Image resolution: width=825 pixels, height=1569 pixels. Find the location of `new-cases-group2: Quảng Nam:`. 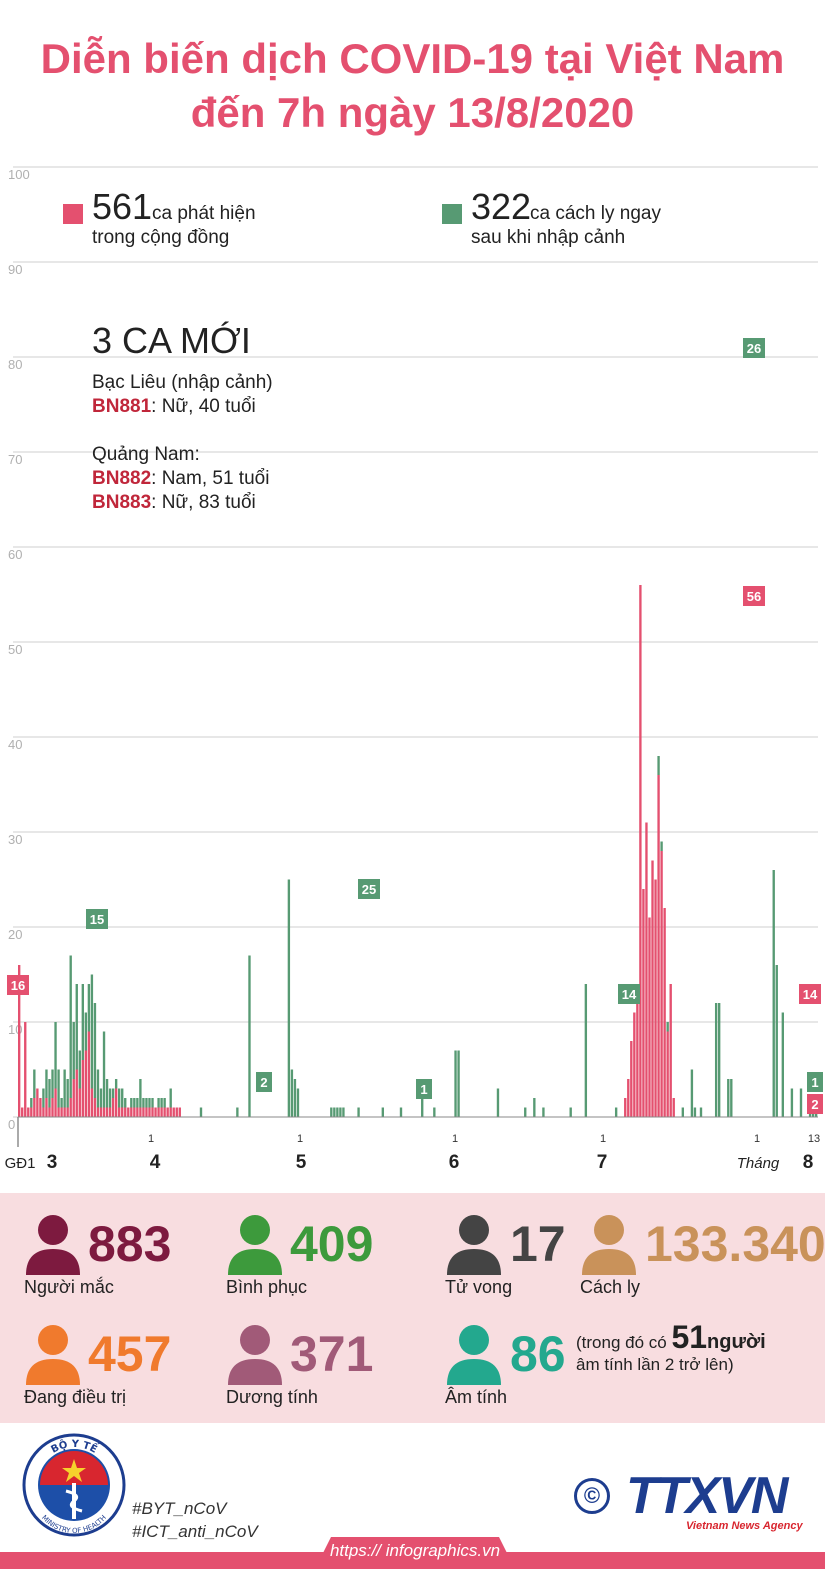

new-cases-group2: Quảng Nam: is located at coordinates (146, 454).